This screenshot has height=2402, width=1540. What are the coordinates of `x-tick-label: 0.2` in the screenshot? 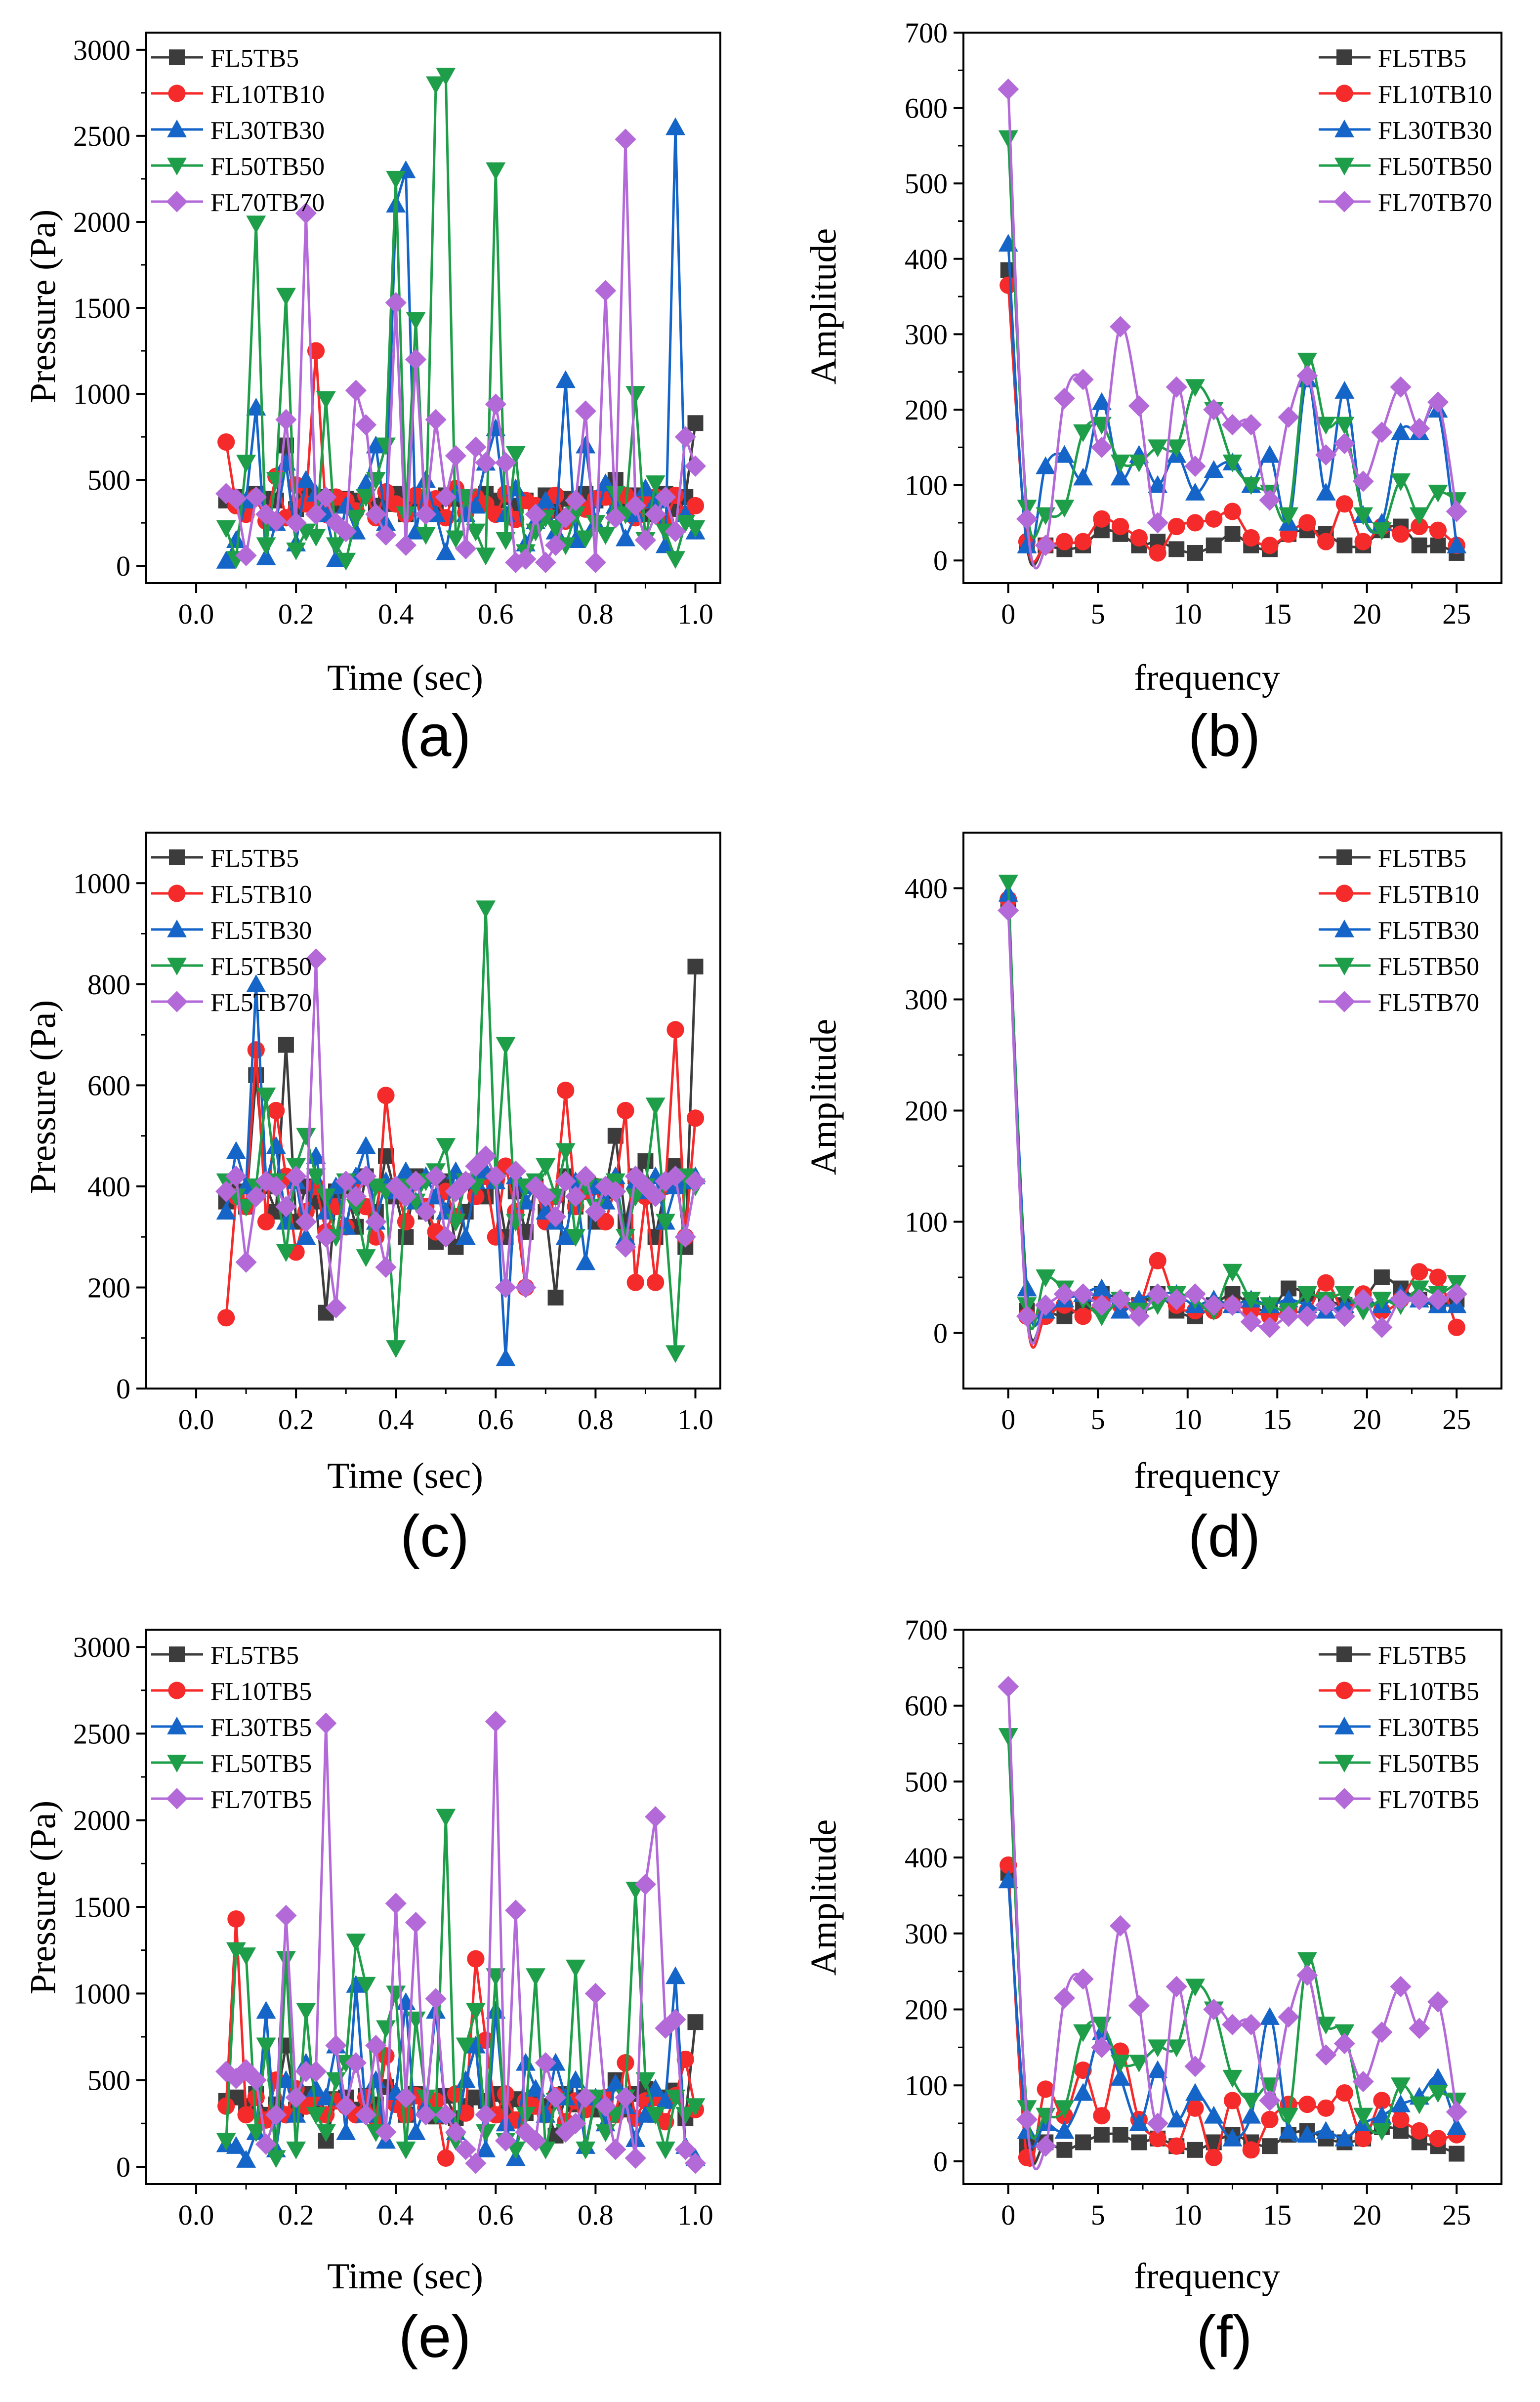 It's located at (296, 1419).